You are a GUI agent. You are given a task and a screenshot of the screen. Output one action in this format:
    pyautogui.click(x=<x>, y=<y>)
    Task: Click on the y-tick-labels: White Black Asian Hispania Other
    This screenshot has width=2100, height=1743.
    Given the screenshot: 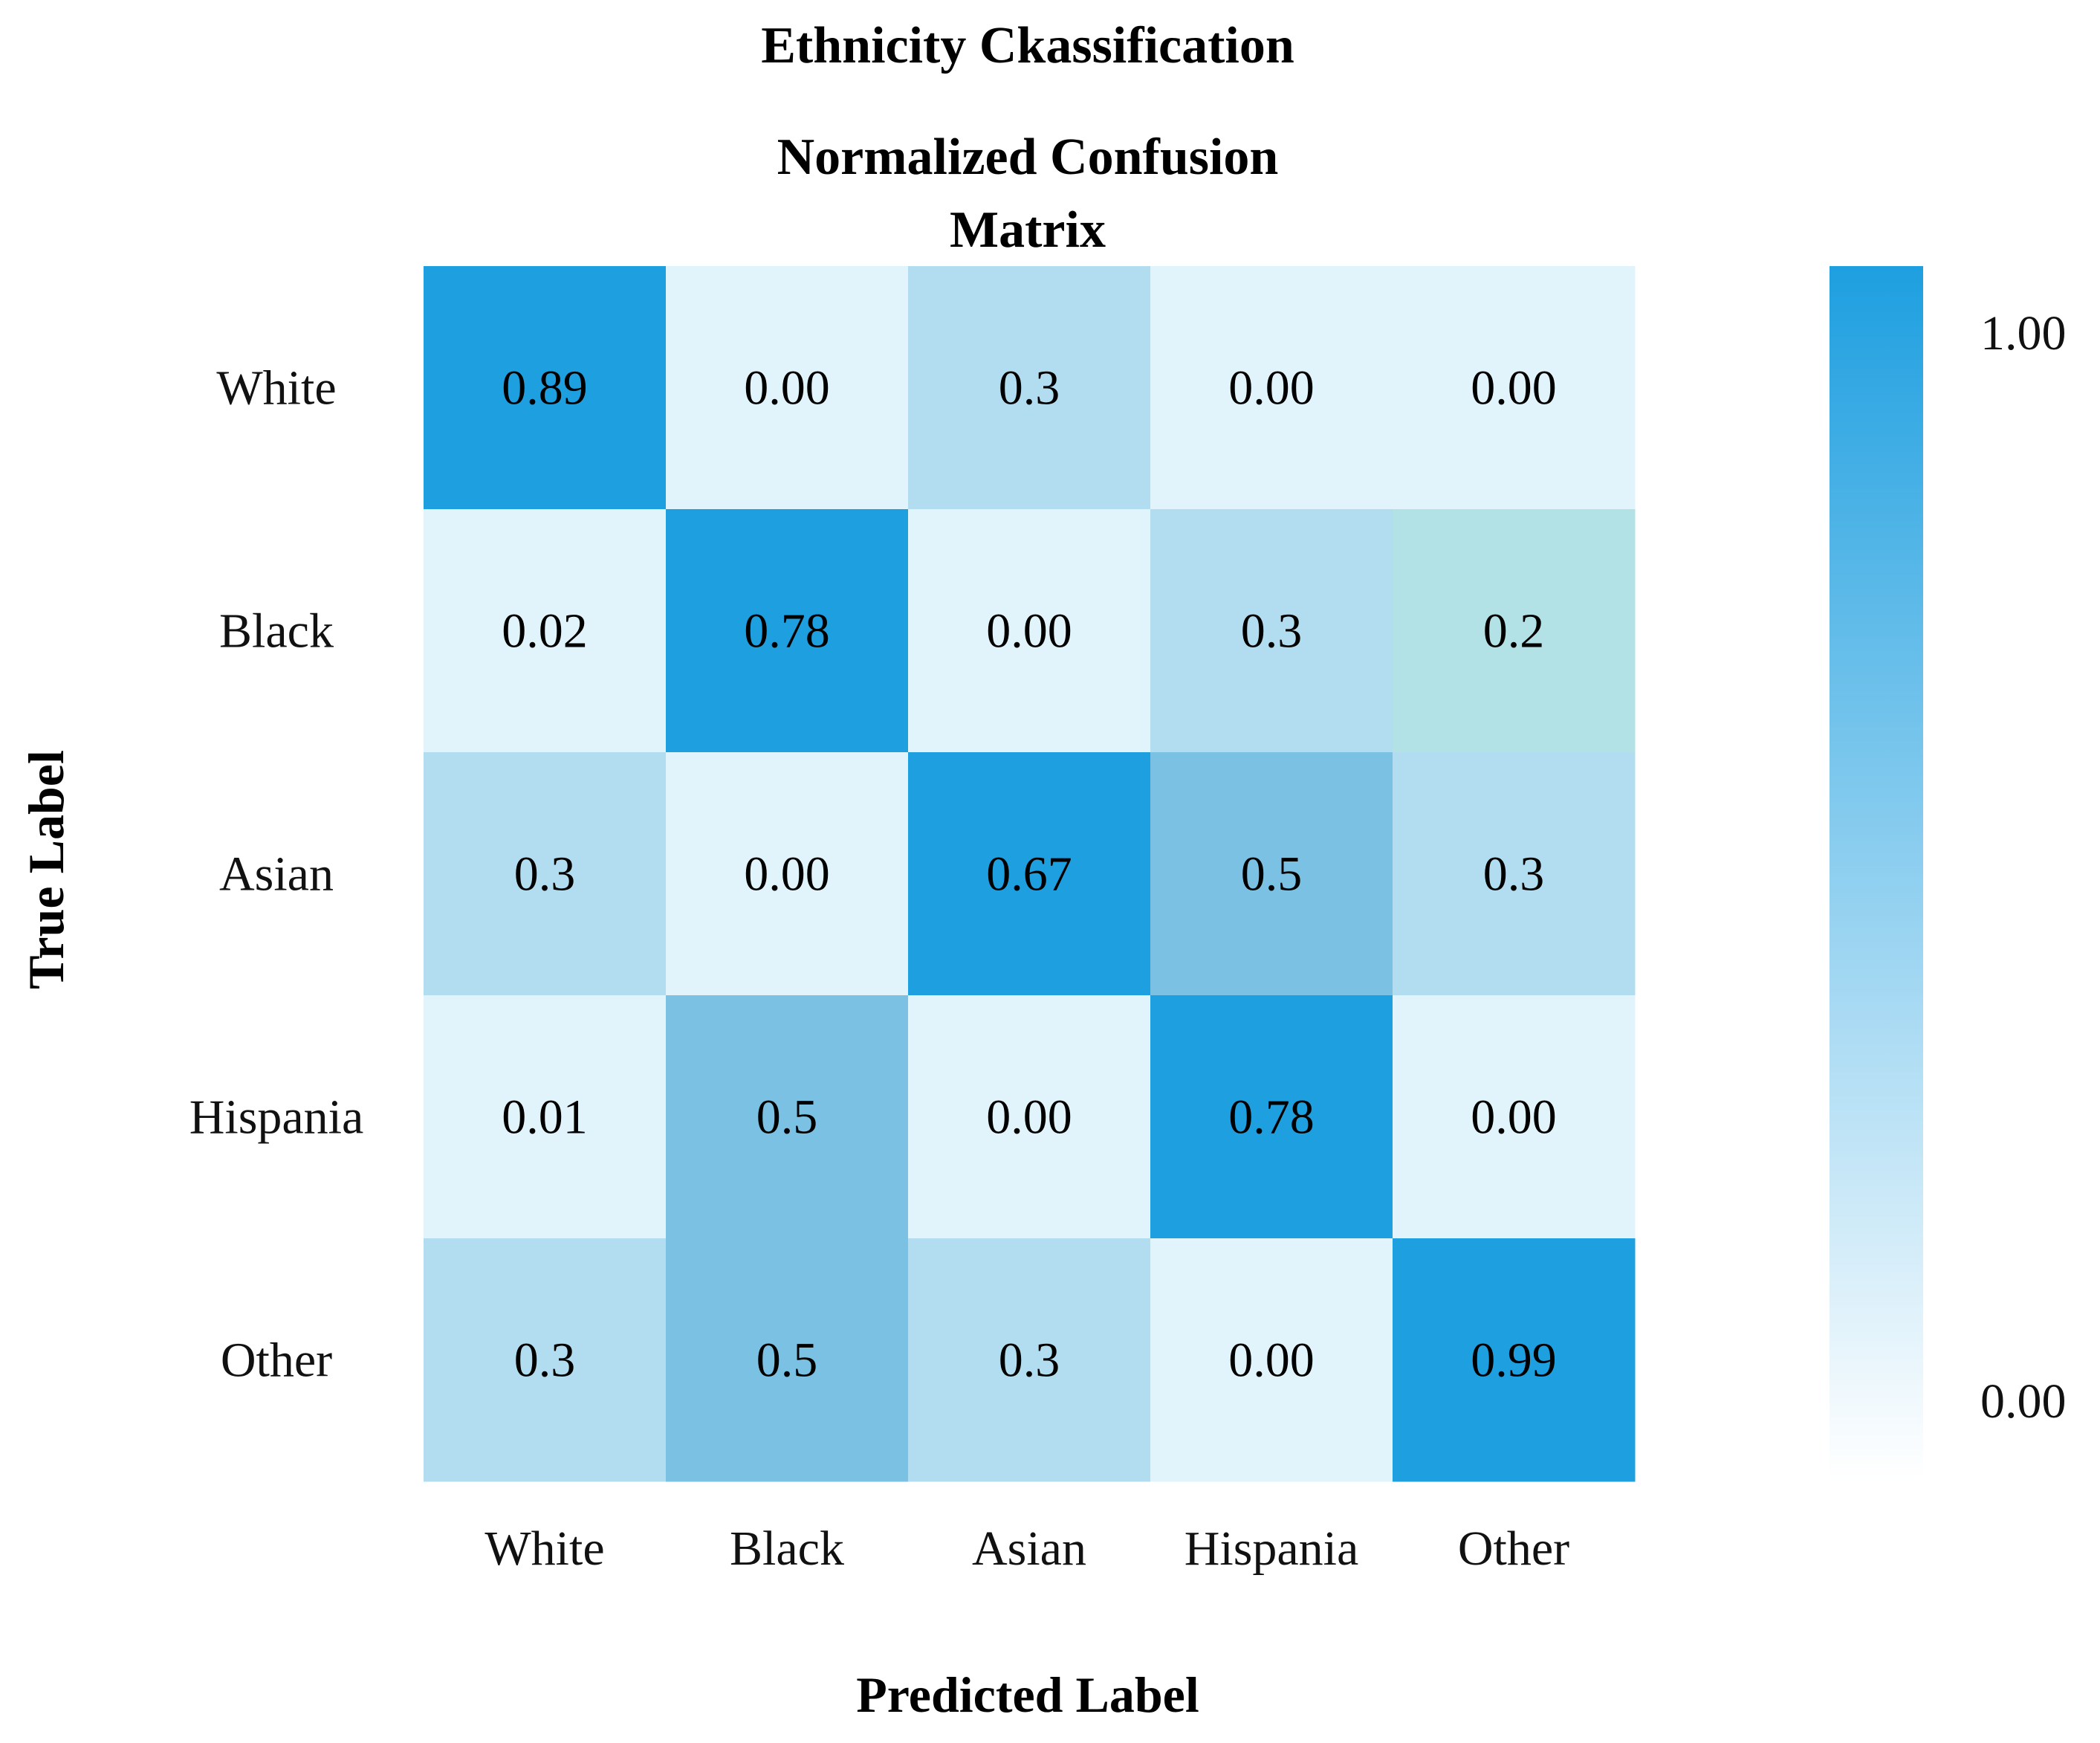 What is the action you would take?
    pyautogui.click(x=276, y=874)
    